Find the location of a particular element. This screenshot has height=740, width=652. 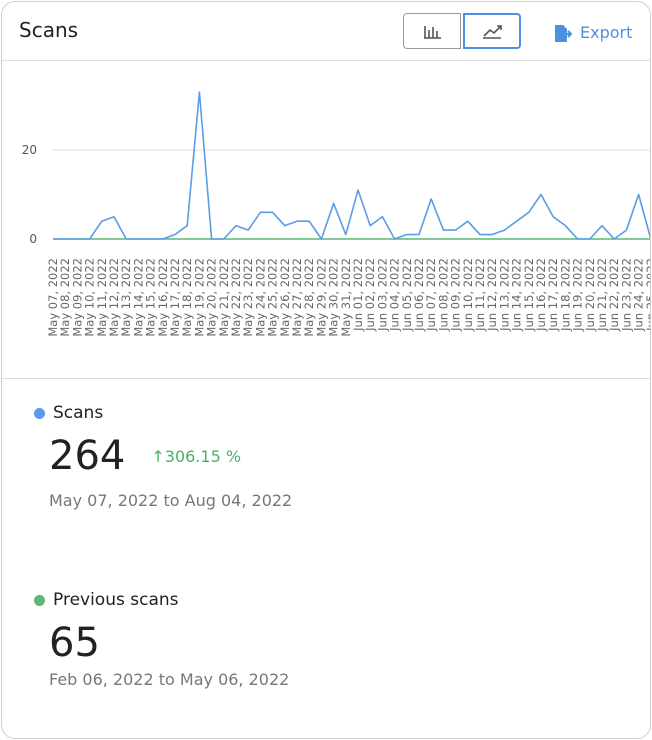

x-tick-label: Jun 13, 2022 is located at coordinates (504, 295).